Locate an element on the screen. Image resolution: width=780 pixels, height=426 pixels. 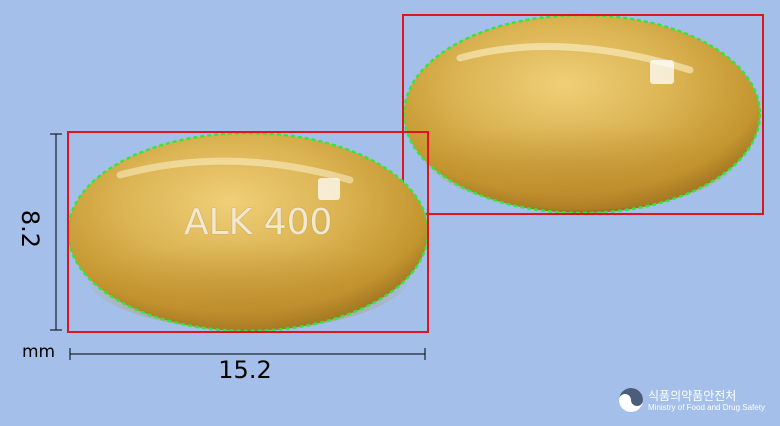
width-dimension-line is located at coordinates (247, 354).